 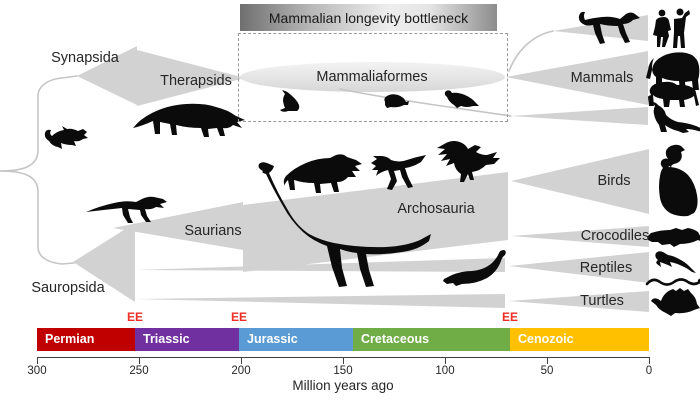 I want to click on theropod-icon, so click(x=398, y=172).